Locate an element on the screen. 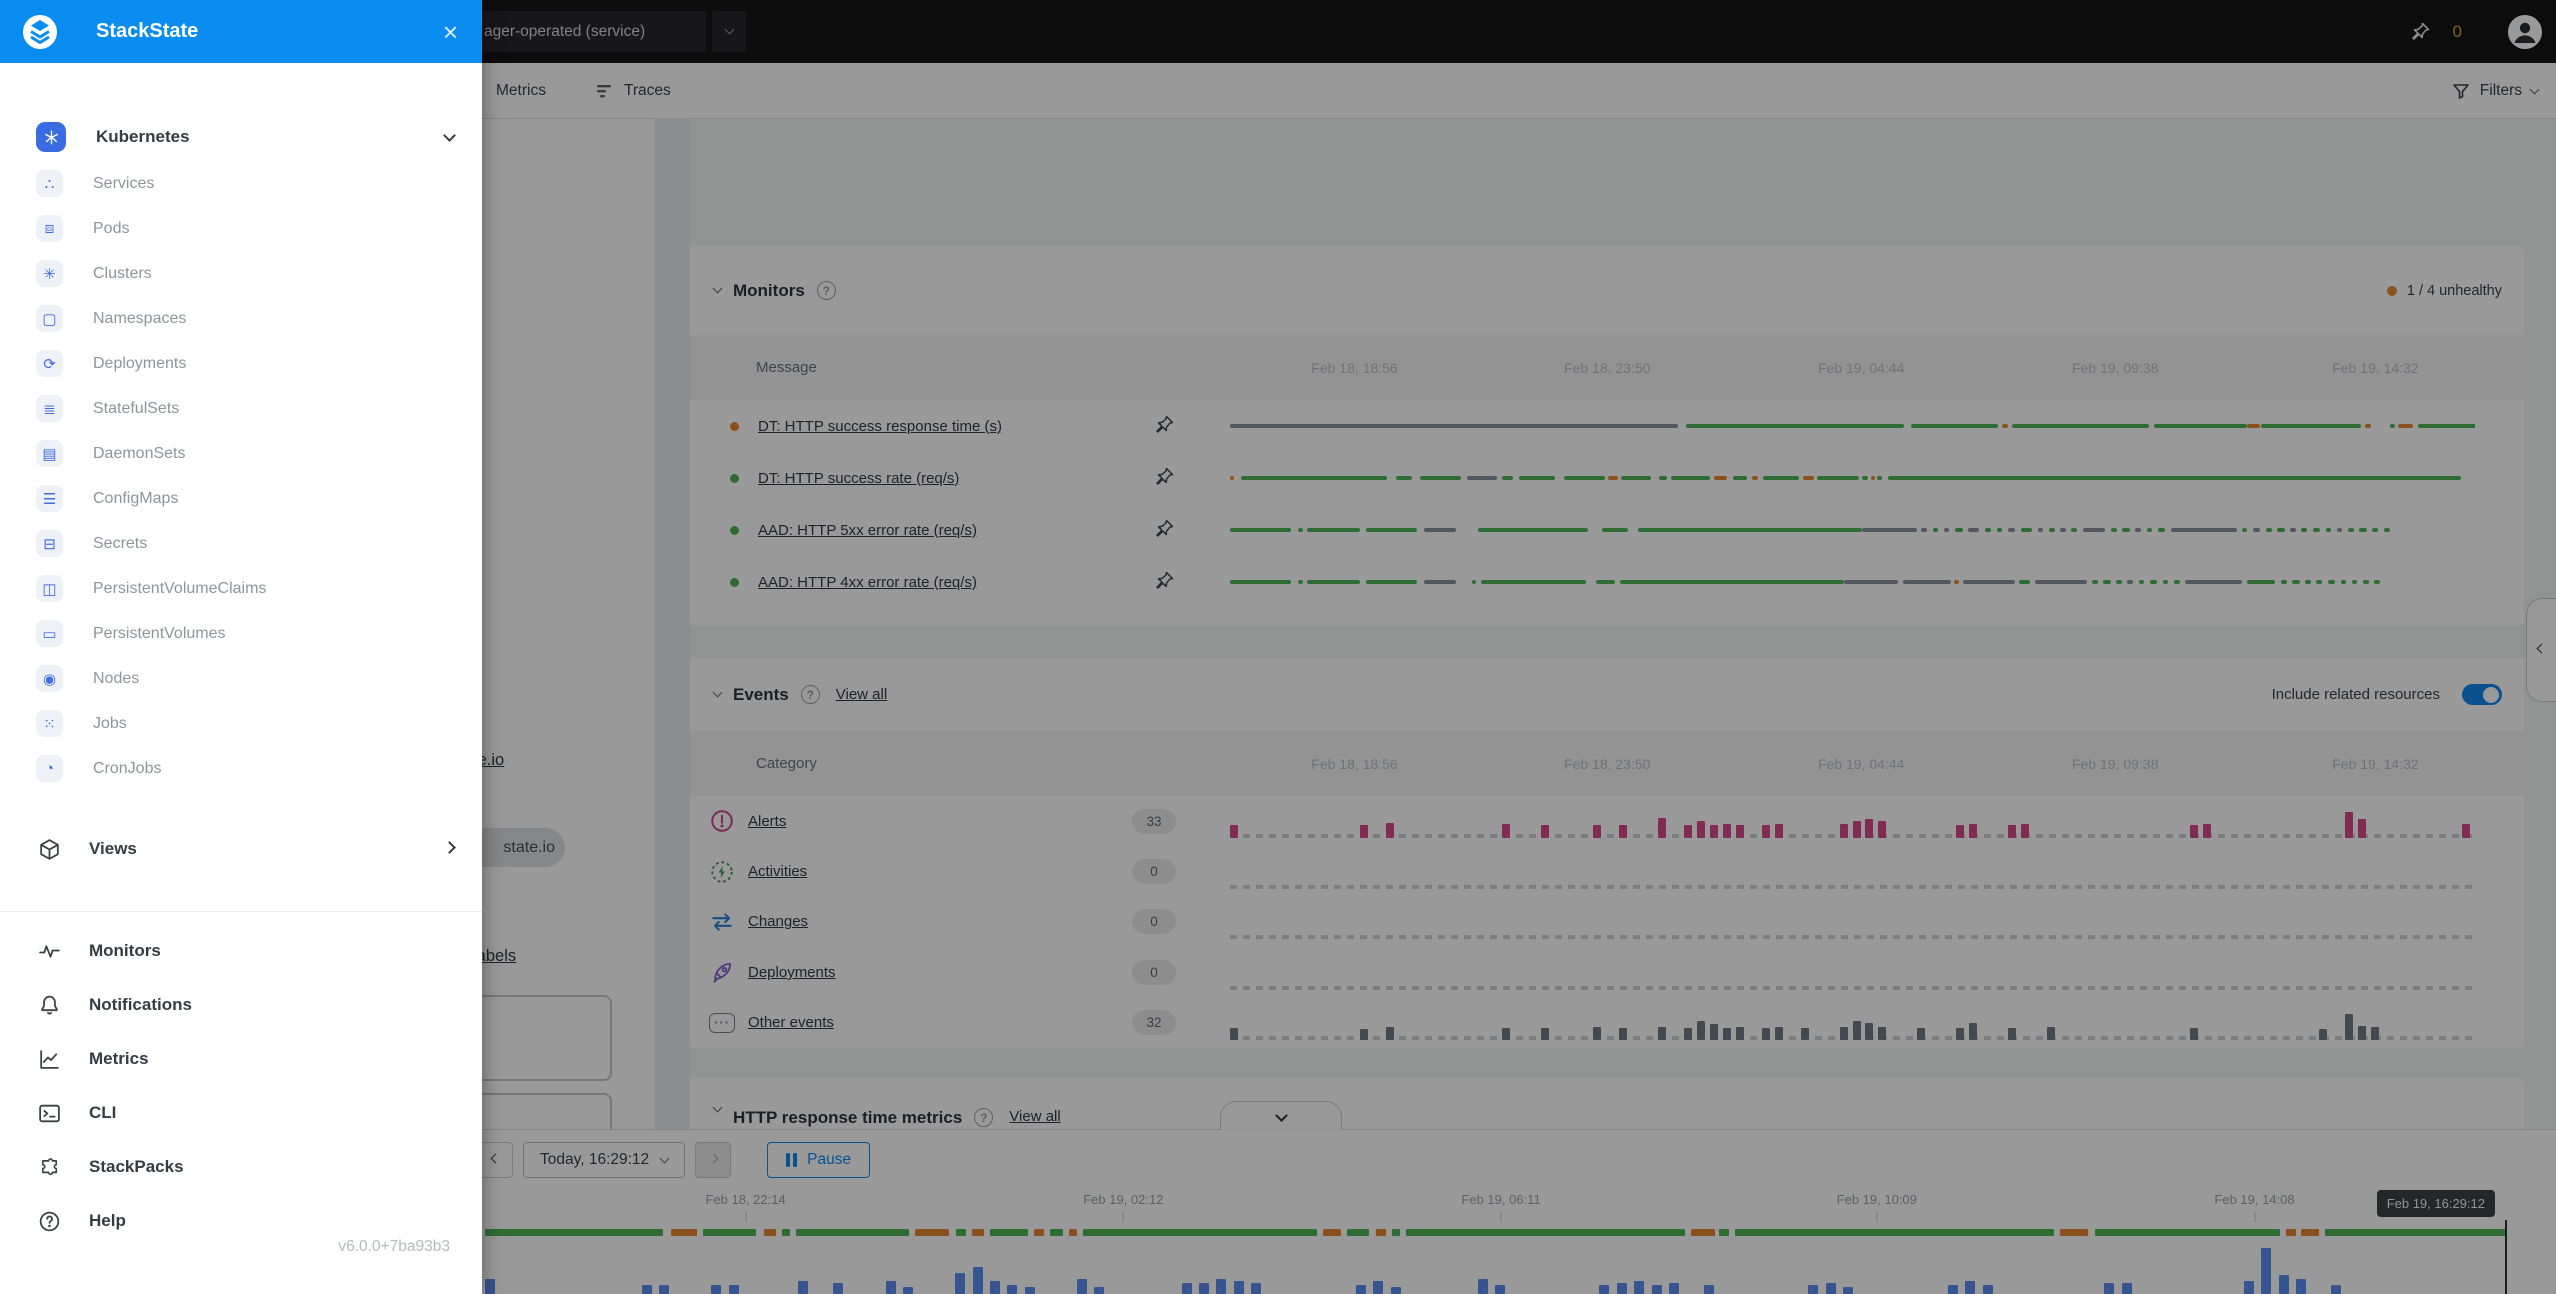 This screenshot has height=1294, width=2556. sidebar-item-notifications: Notifications is located at coordinates (241, 1005).